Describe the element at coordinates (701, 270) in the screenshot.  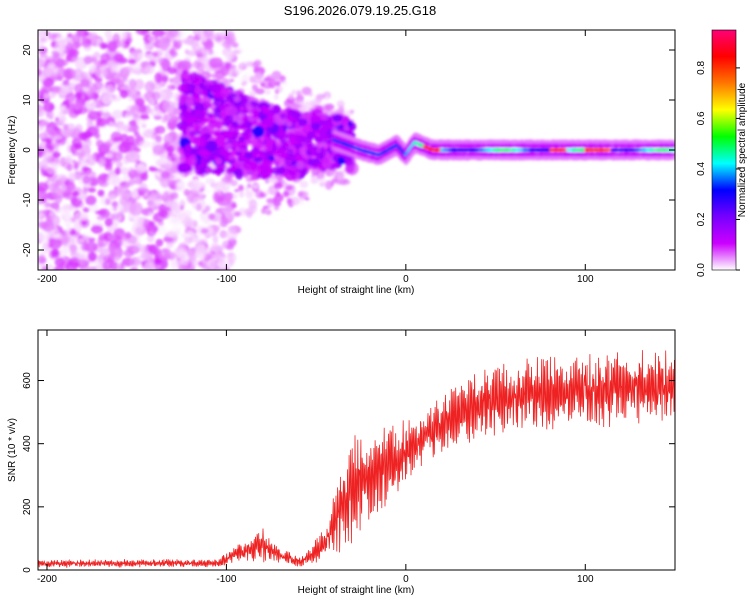
I see `colorbar-tick-label: 0.0` at that location.